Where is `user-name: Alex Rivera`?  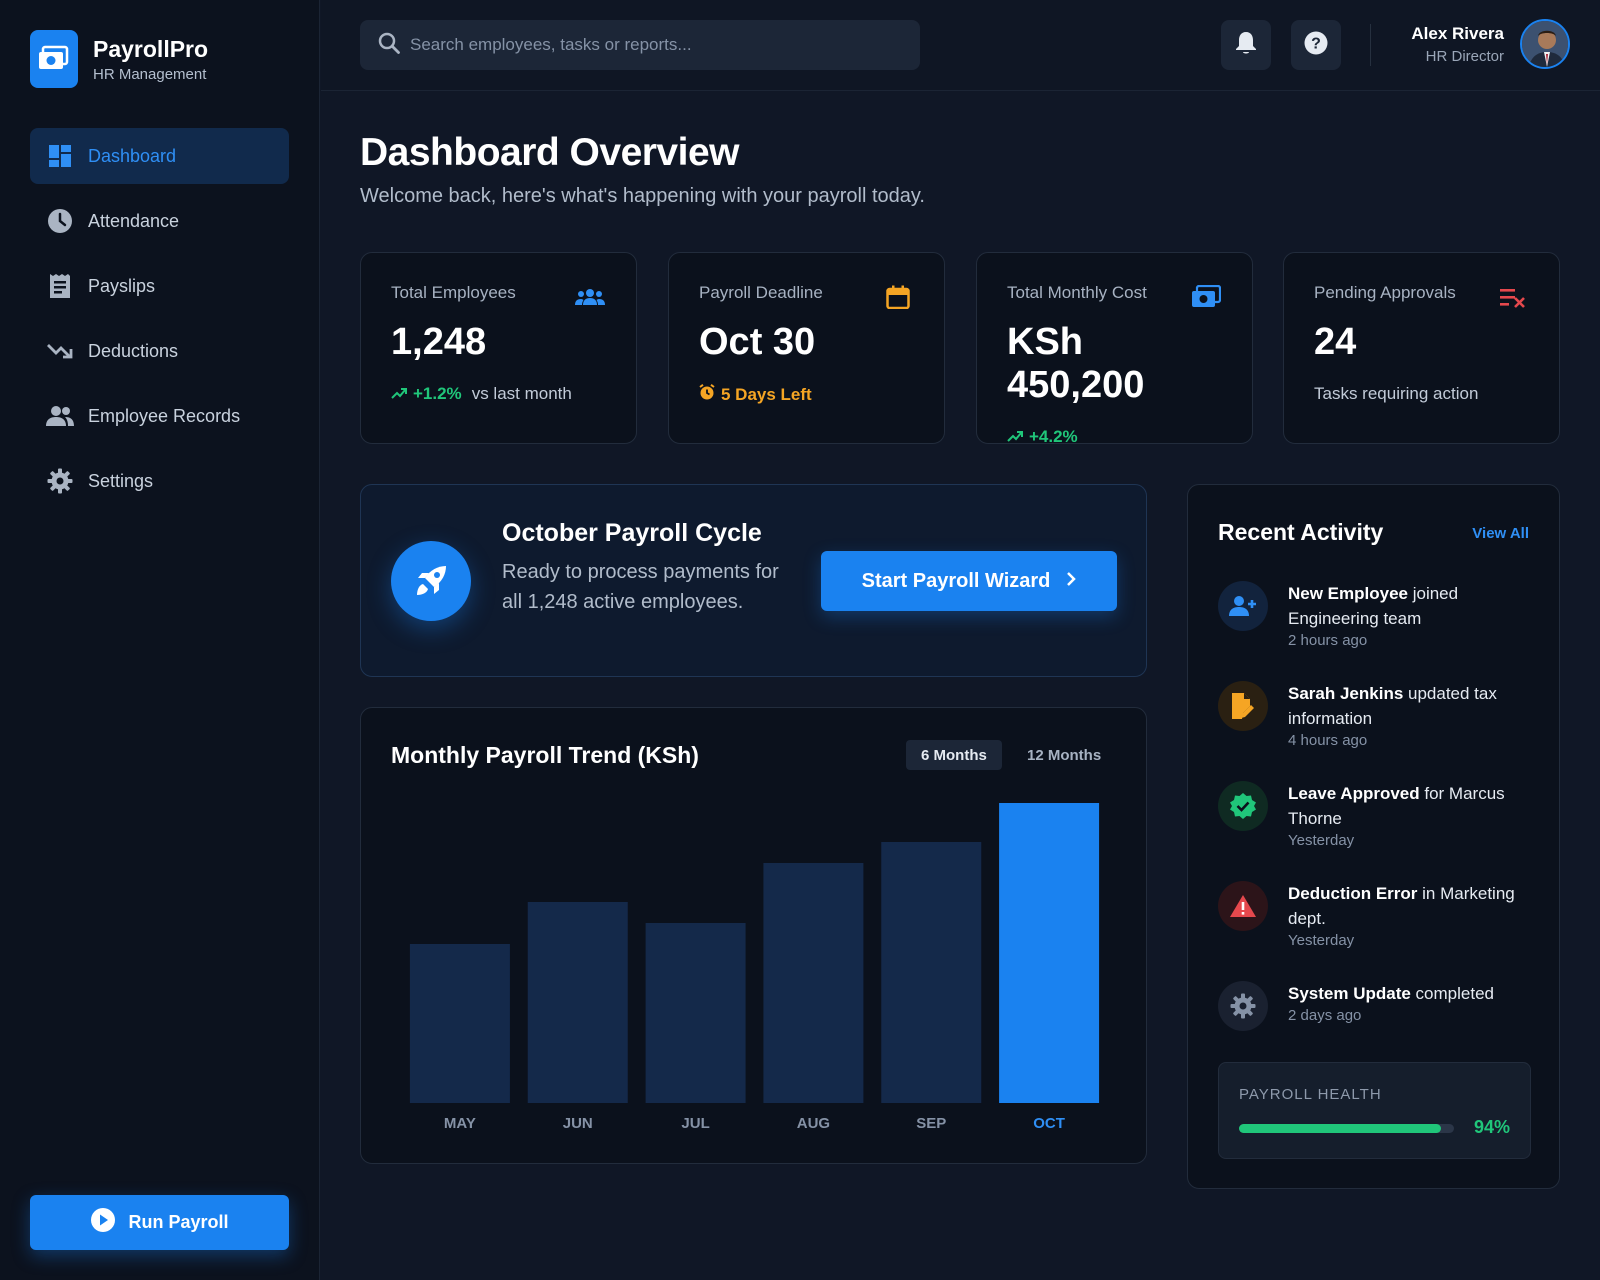
user-name: Alex Rivera is located at coordinates (1457, 33).